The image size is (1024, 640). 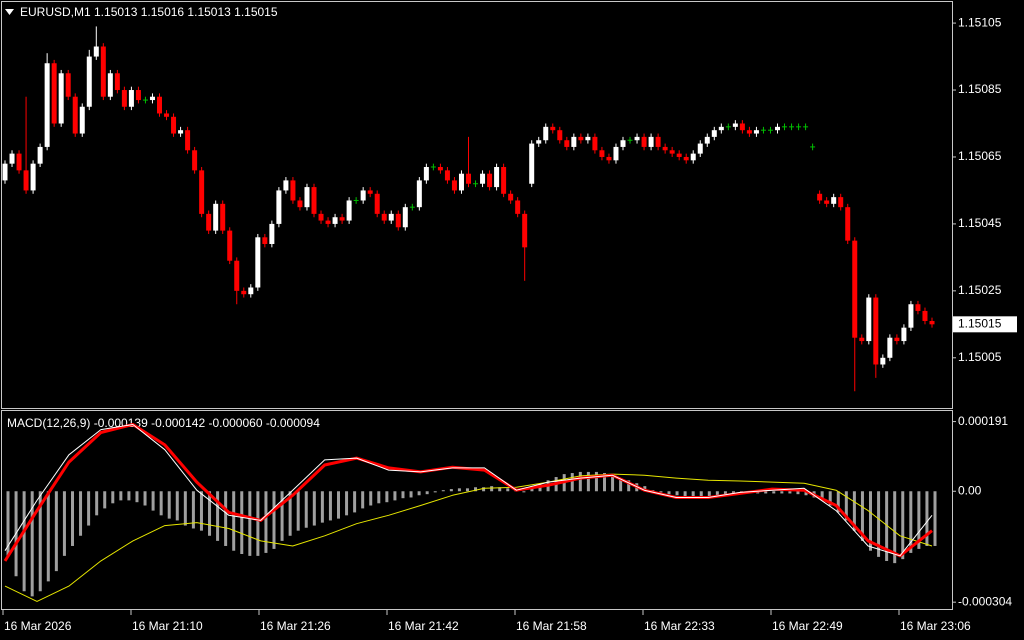 What do you see at coordinates (985, 601) in the screenshot?
I see `y-tick-label: -0.000304` at bounding box center [985, 601].